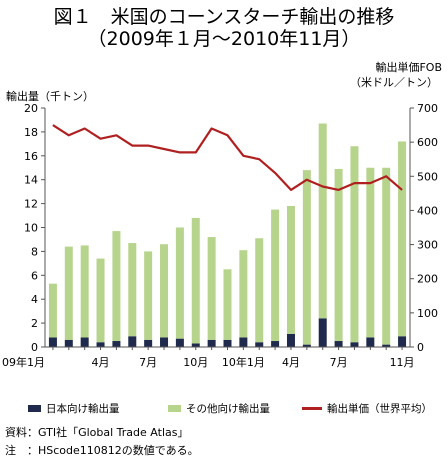  I want to click on chart-subtitle: （2009年１月～2010年11月）, so click(224, 39).